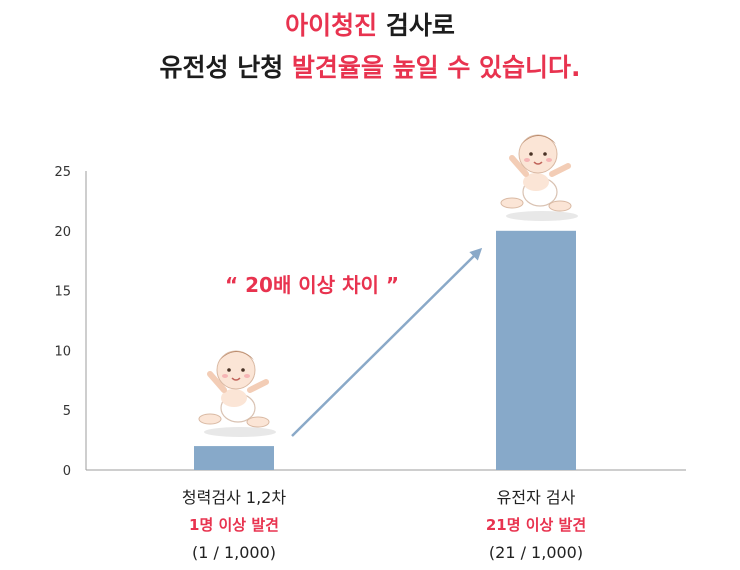  I want to click on y-tick-label: 5, so click(67, 411).